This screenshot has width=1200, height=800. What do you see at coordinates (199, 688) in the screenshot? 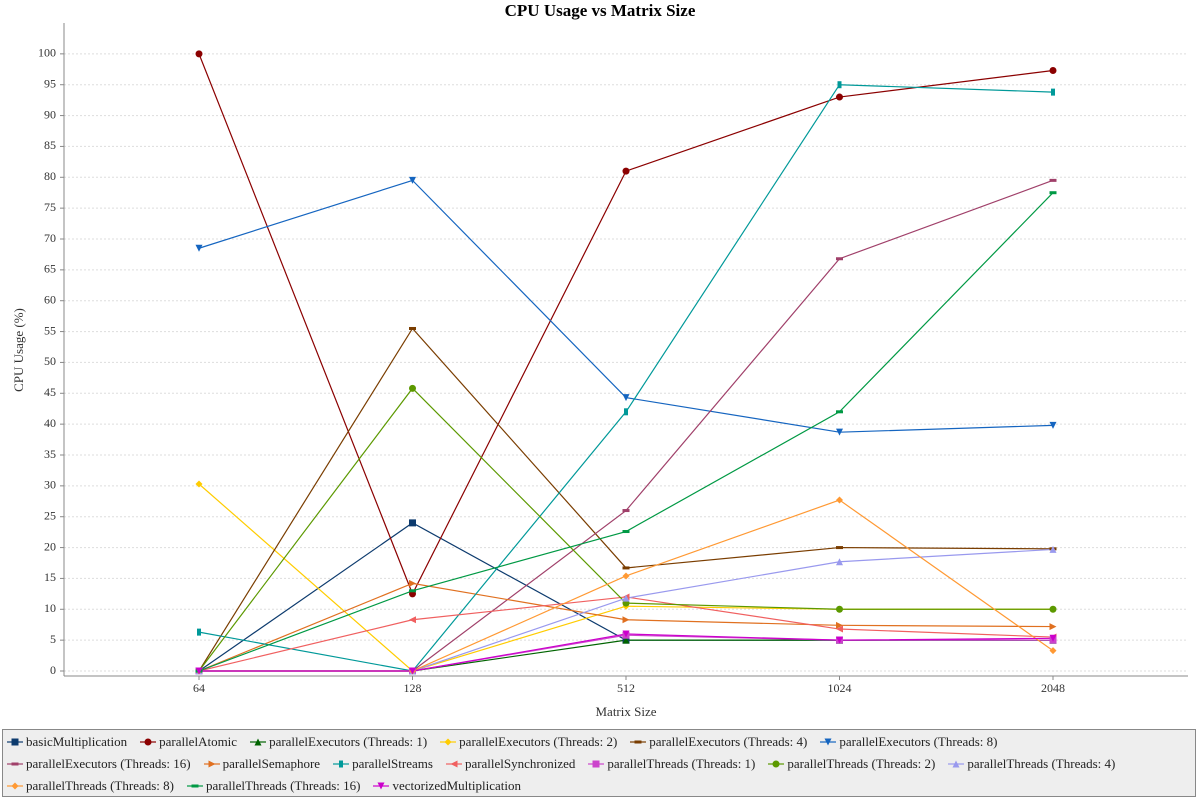
I see `x-tick-label: 64` at bounding box center [199, 688].